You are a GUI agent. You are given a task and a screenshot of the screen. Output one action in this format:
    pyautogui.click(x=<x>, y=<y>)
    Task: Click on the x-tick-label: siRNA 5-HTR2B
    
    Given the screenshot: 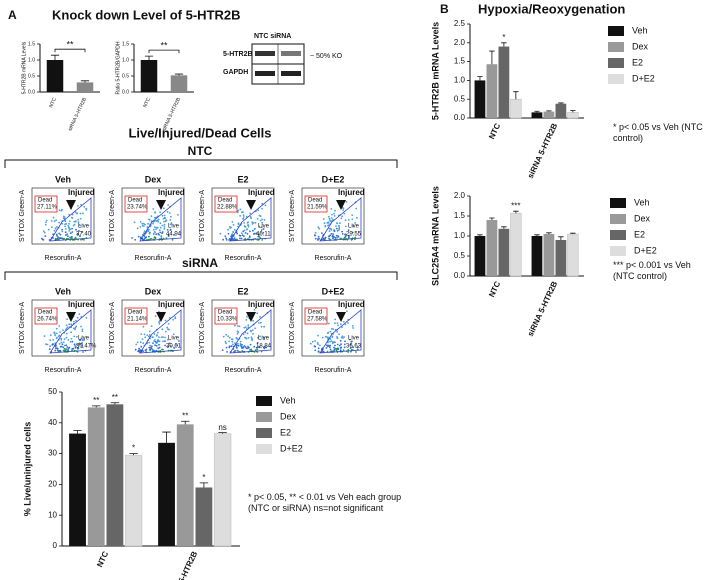 What is the action you would take?
    pyautogui.click(x=182, y=565)
    